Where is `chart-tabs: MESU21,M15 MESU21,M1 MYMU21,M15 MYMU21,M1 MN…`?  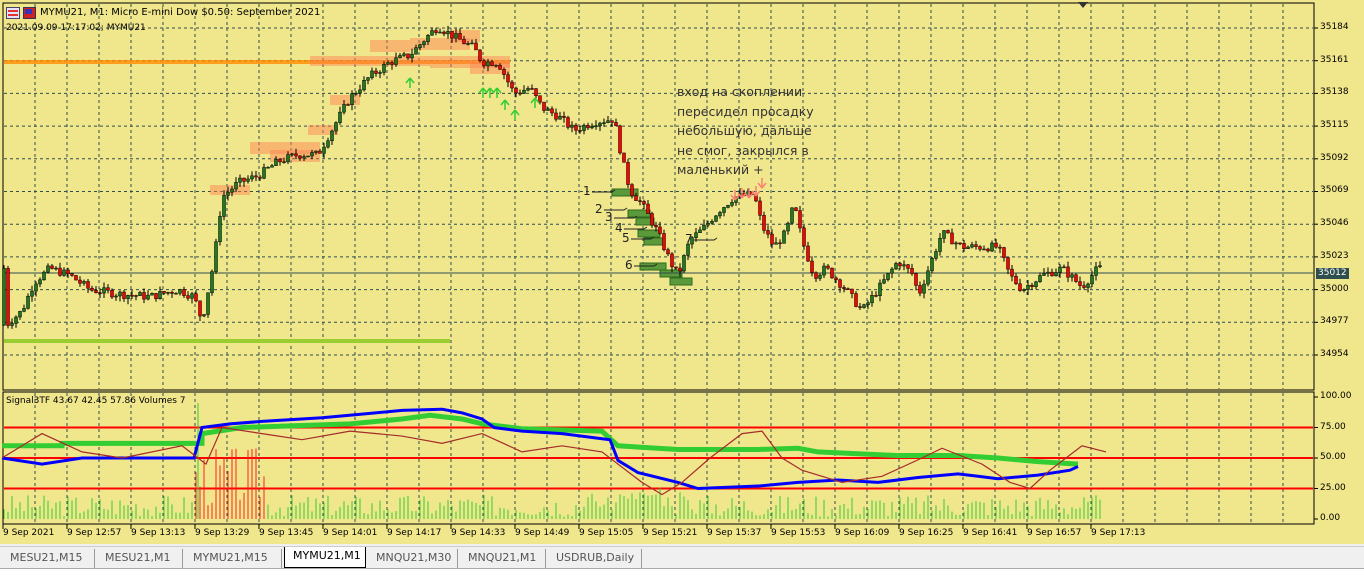
chart-tabs: MESU21,M15 MESU21,M1 MYMU21,M15 MYMU21,M1 MN… is located at coordinates (682, 557).